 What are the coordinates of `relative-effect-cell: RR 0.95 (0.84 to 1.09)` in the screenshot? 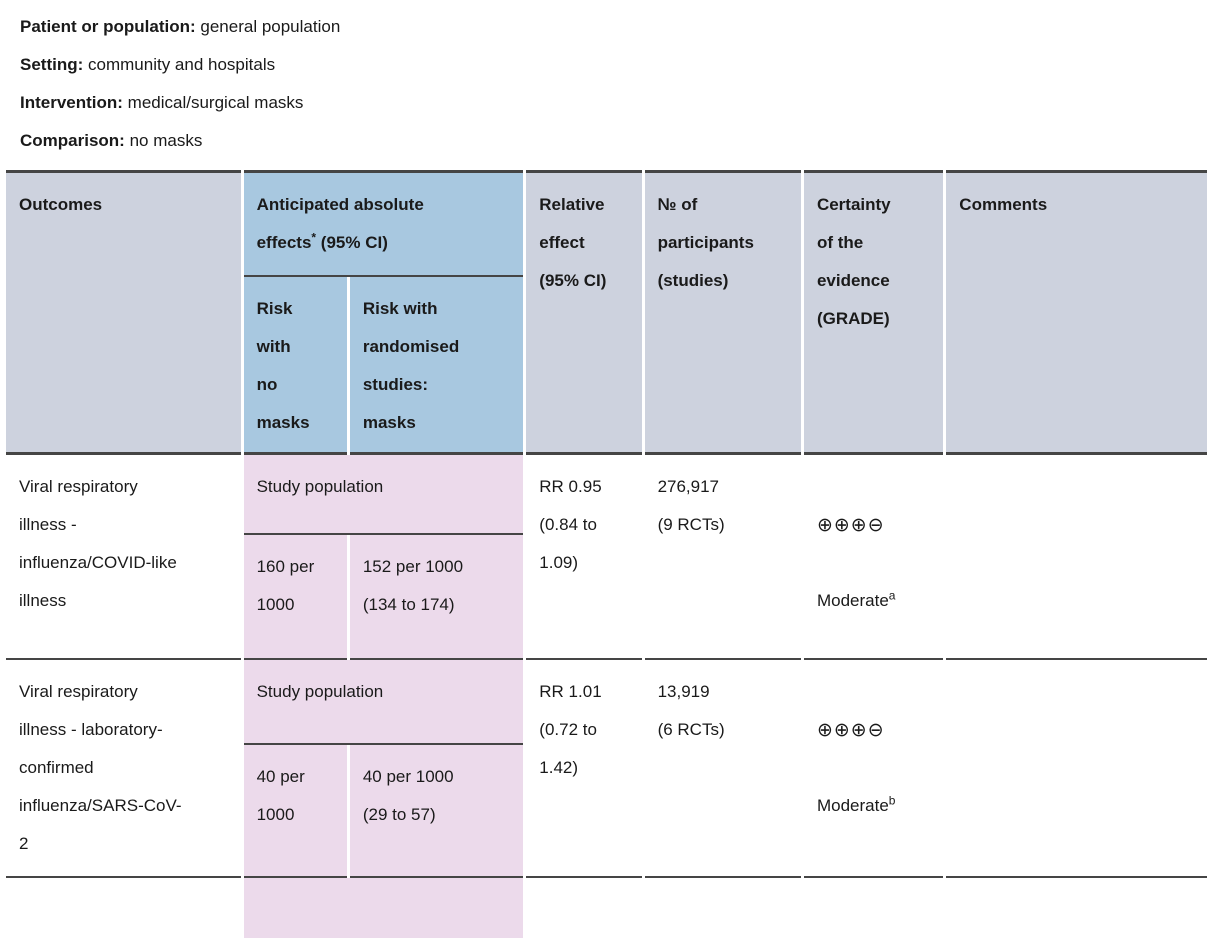 It's located at (584, 557).